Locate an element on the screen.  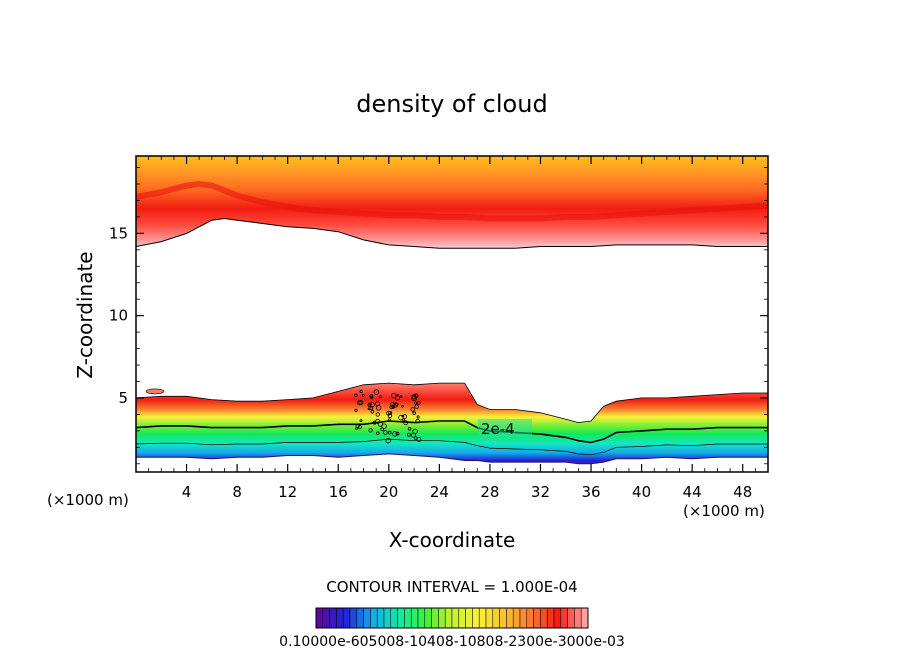
x-axis-label: X-coordinate is located at coordinates (452, 540).